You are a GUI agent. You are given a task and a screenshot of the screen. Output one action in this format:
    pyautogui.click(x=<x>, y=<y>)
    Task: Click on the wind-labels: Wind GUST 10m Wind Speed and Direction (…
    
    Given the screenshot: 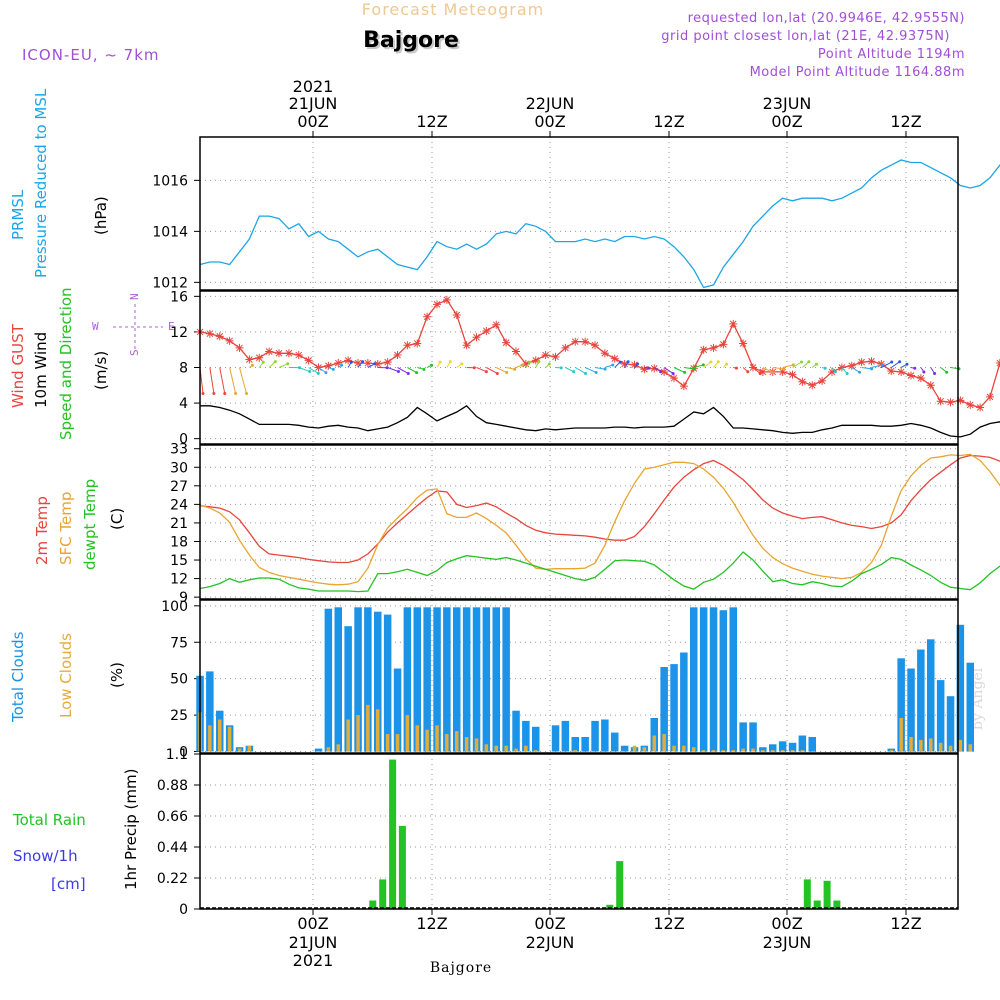 What is the action you would take?
    pyautogui.click(x=92, y=363)
    